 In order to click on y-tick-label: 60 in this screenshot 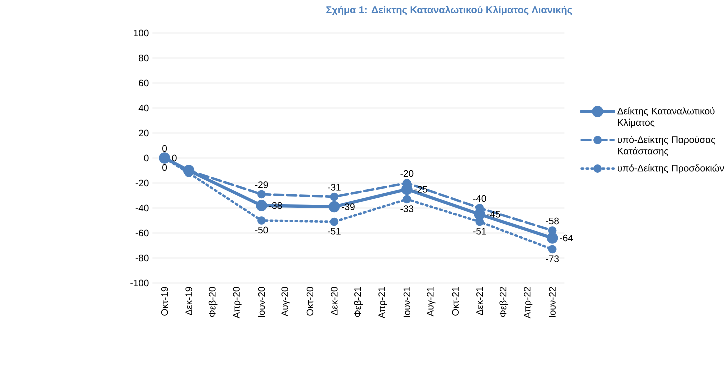, I will do `click(144, 83)`.